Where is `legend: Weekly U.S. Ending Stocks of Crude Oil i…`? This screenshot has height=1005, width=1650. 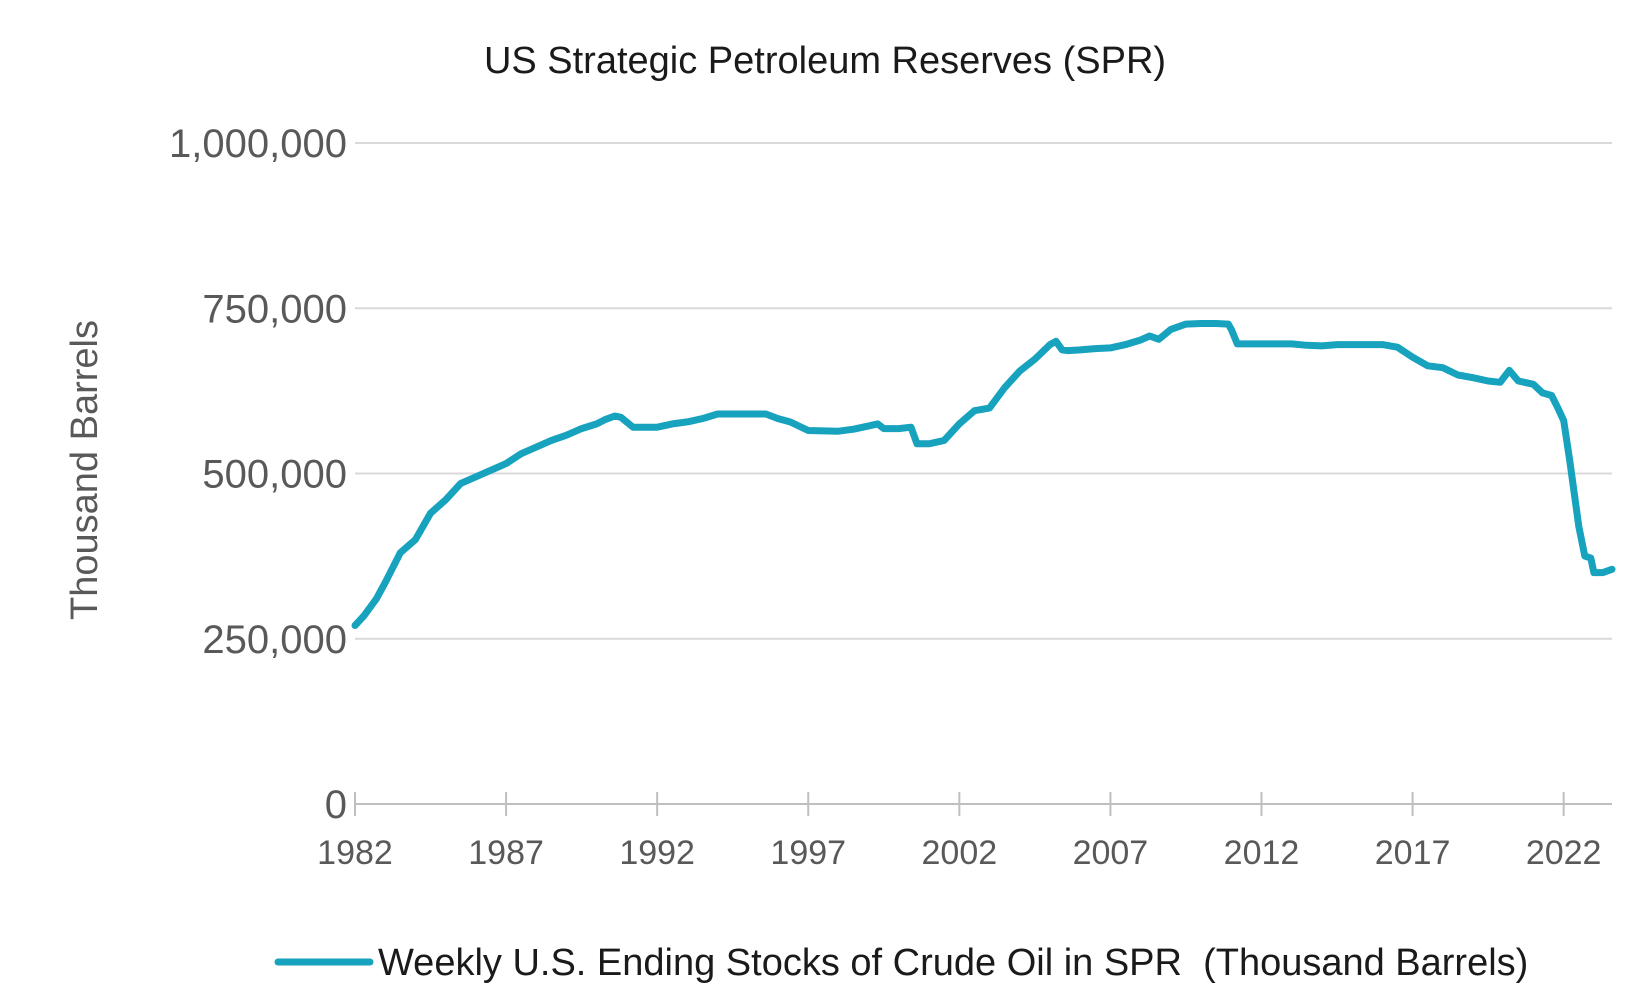
legend: Weekly U.S. Ending Stocks of Crude Oil i… is located at coordinates (901, 963).